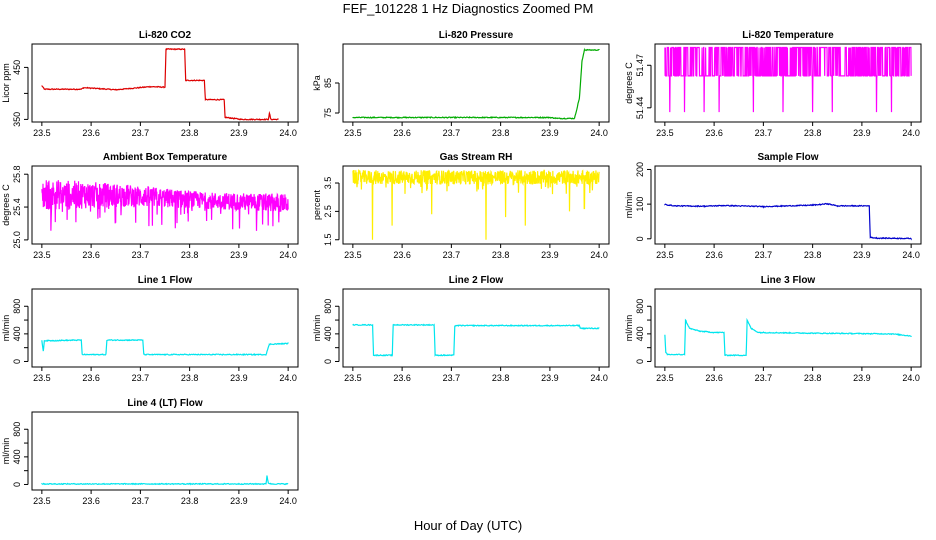 Image resolution: width=936 pixels, height=540 pixels. I want to click on y-tick-label: 200, so click(640, 169).